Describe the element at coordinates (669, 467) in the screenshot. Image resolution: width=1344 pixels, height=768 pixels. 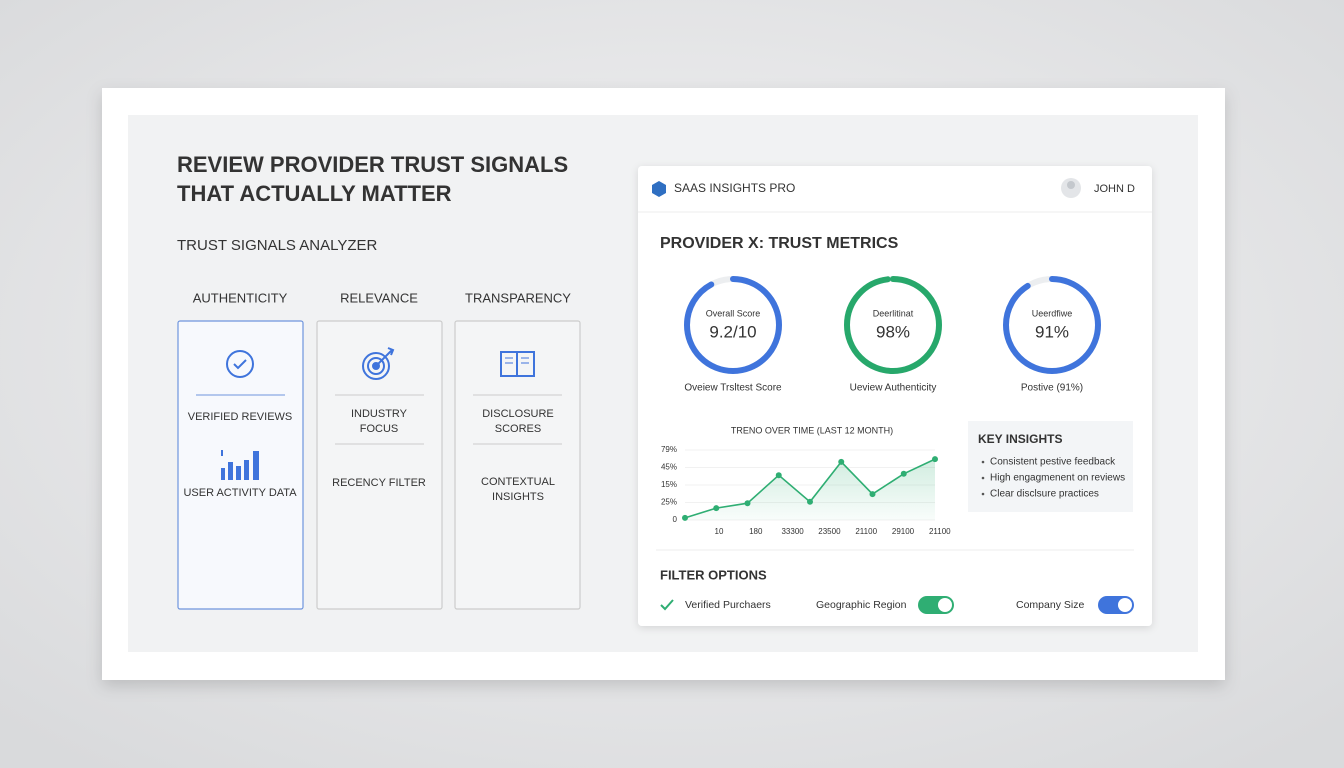
I see `y-tick-label: 45%` at that location.